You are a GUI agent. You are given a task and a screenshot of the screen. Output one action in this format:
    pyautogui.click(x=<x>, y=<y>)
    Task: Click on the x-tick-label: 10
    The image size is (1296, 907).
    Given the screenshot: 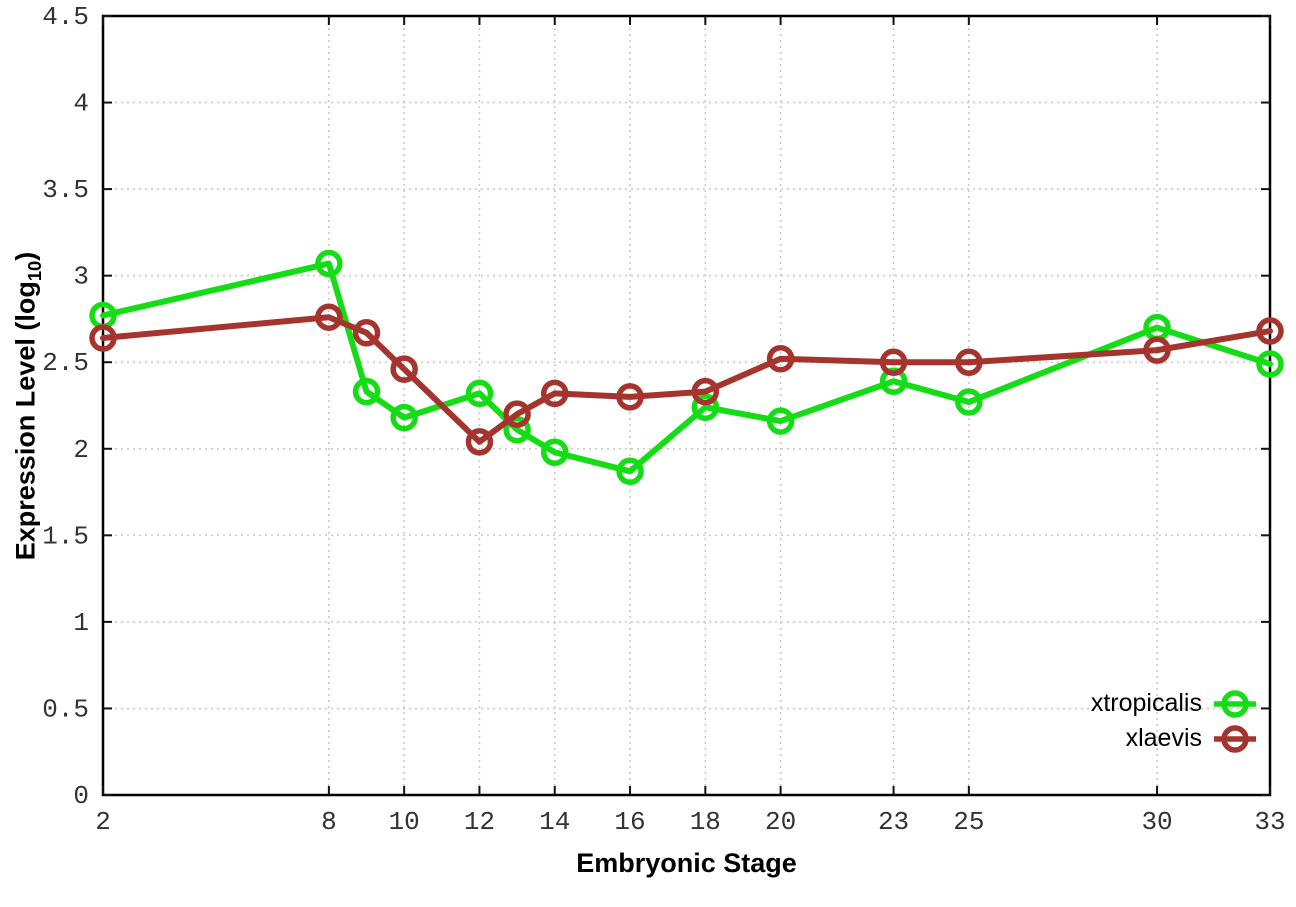 What is the action you would take?
    pyautogui.click(x=404, y=822)
    